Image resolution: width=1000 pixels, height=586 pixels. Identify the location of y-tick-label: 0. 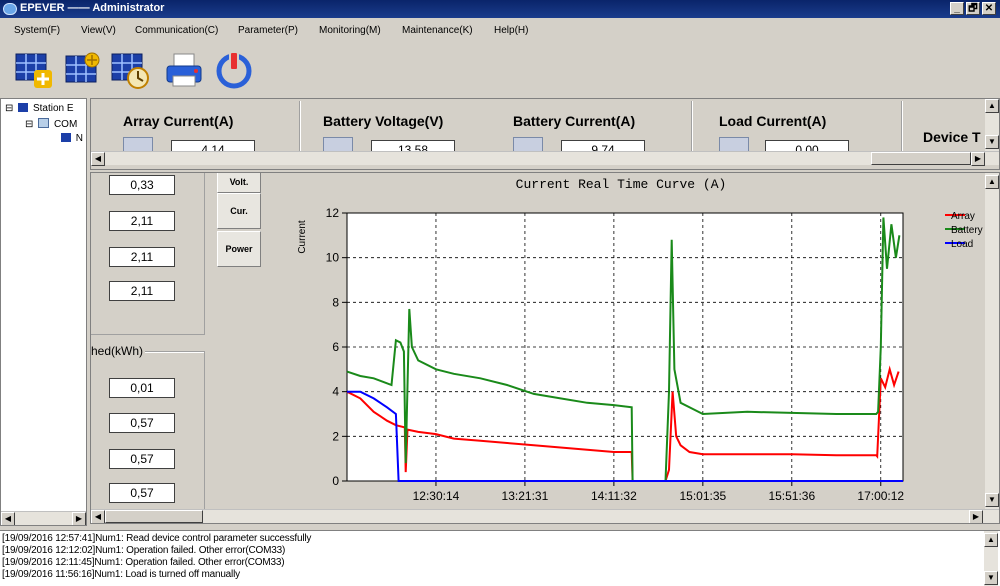
(335, 481).